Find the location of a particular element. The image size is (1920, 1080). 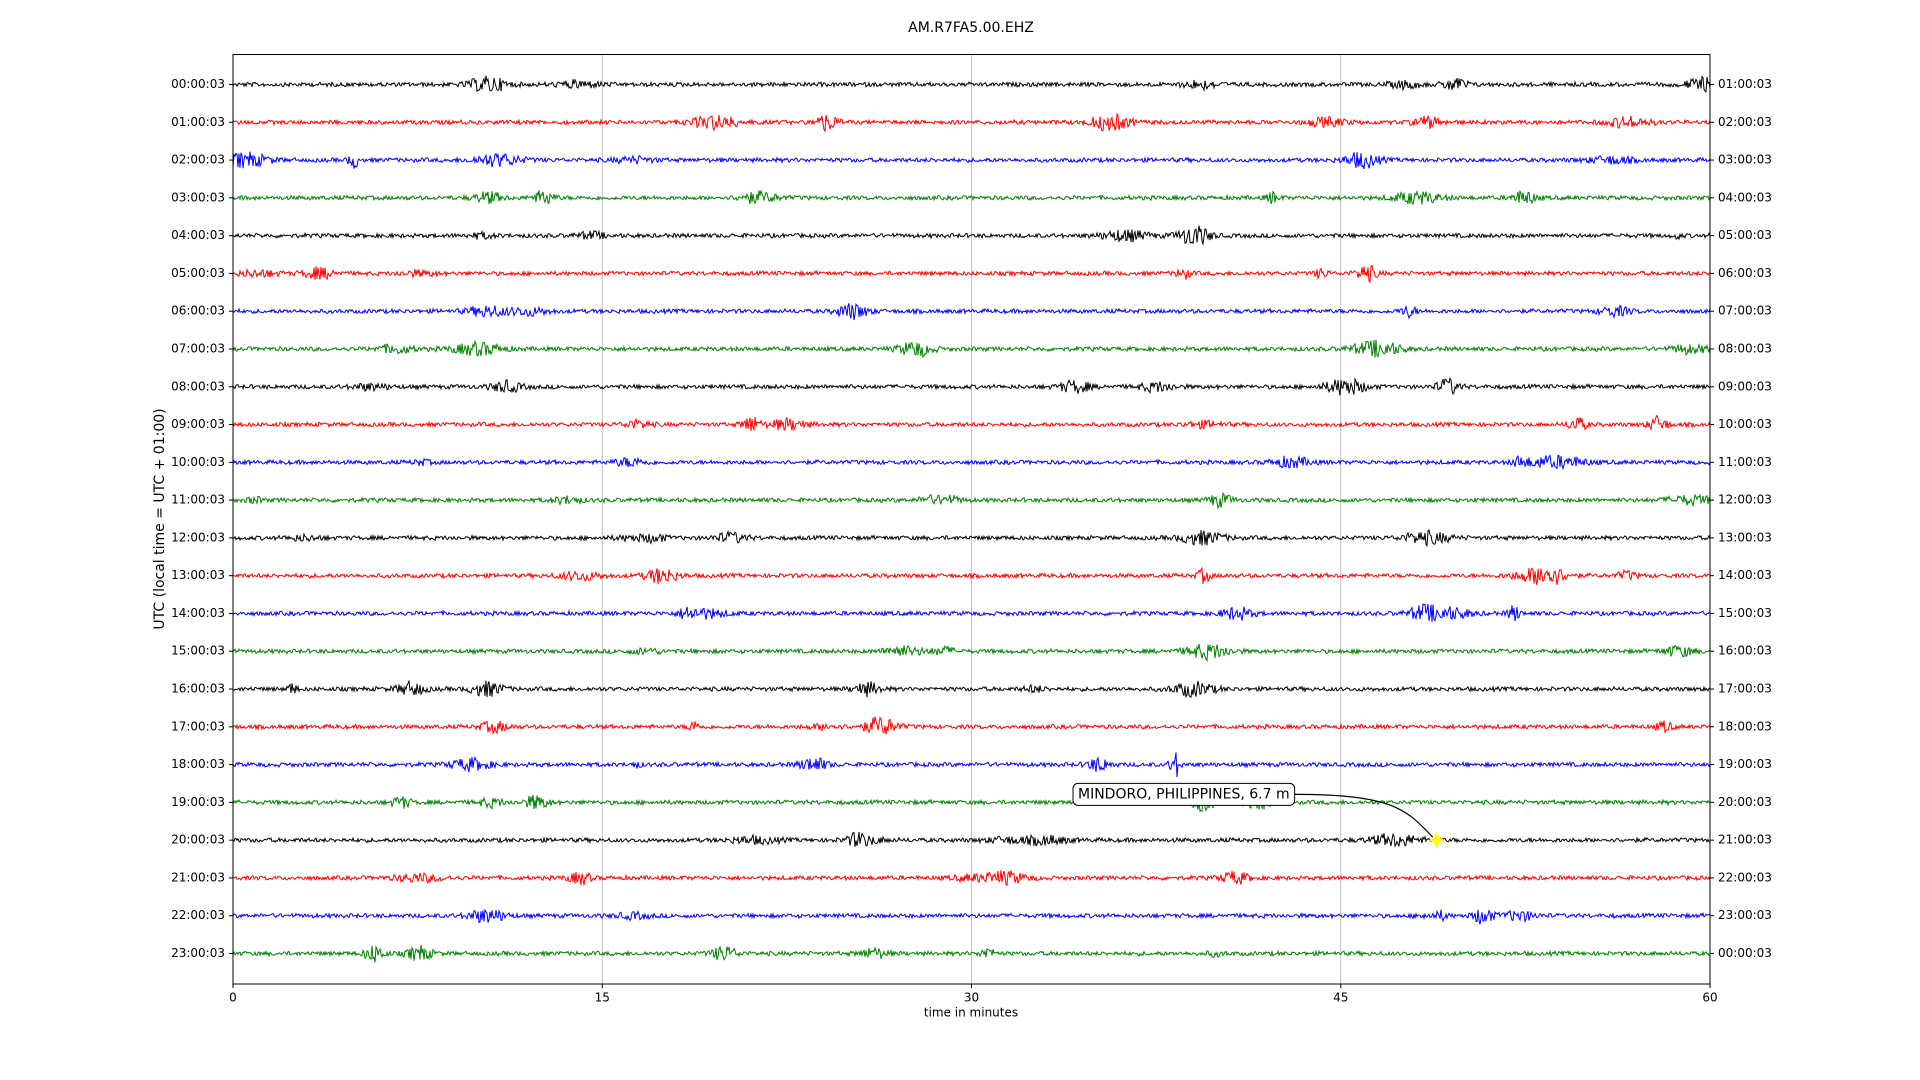

y-tick-label: 08:00:03 is located at coordinates (198, 386).